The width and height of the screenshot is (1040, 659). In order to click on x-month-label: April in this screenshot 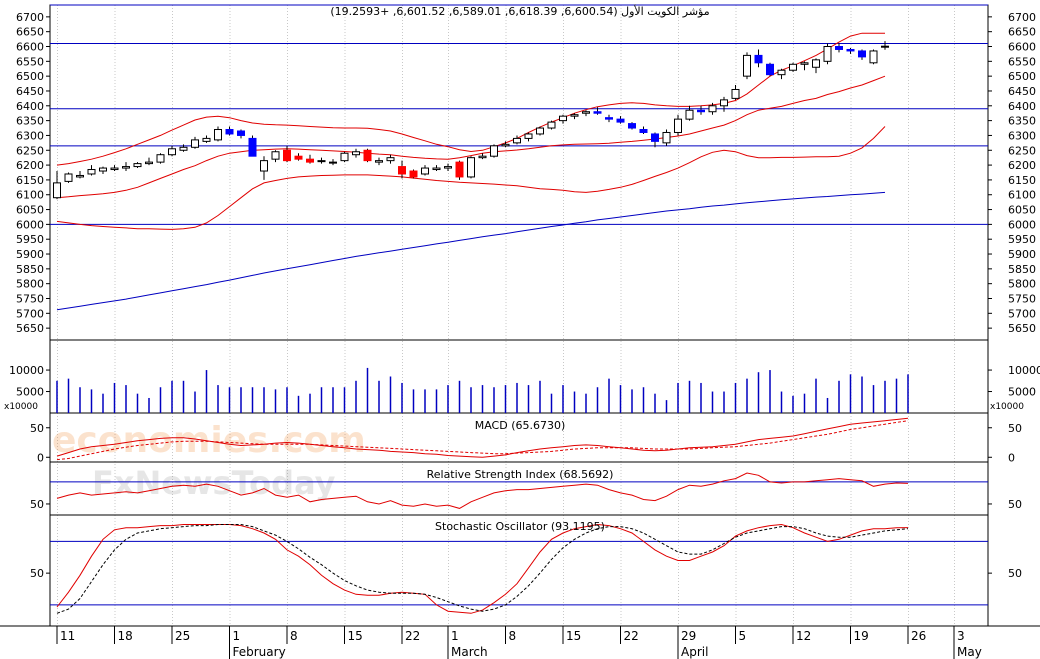, I will do `click(694, 652)`.